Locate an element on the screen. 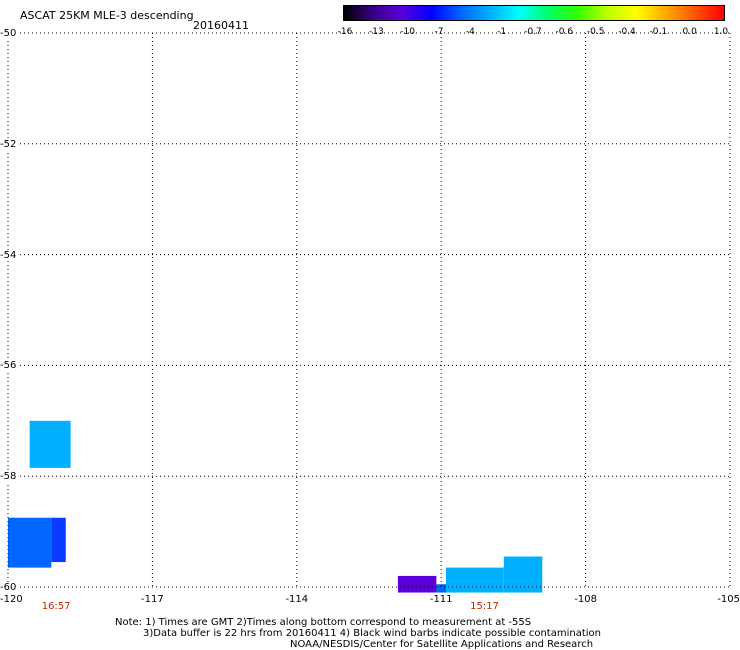  time-label: 16:57 is located at coordinates (56, 606).